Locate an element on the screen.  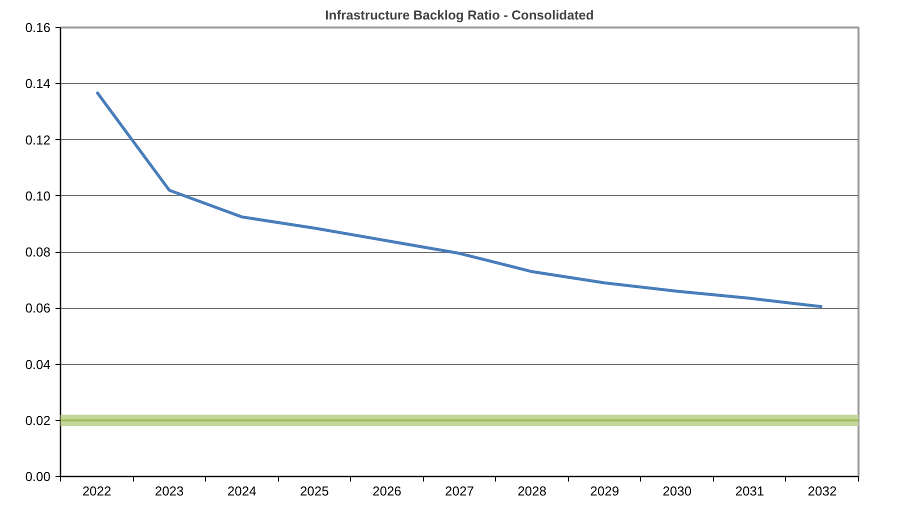
x-tick-label: 2027 is located at coordinates (459, 491).